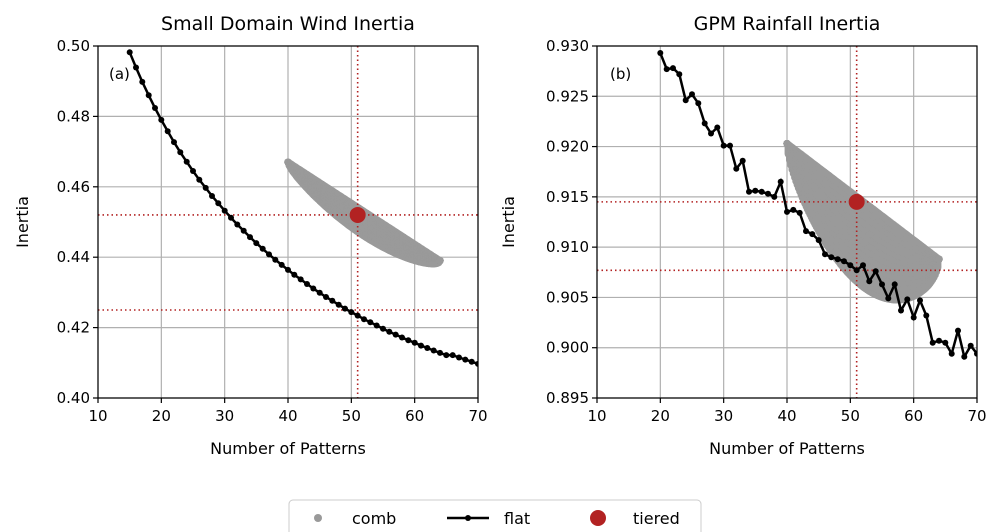 This screenshot has width=994, height=532. Describe the element at coordinates (73, 398) in the screenshot. I see `y-tick-label: 0.40` at that location.